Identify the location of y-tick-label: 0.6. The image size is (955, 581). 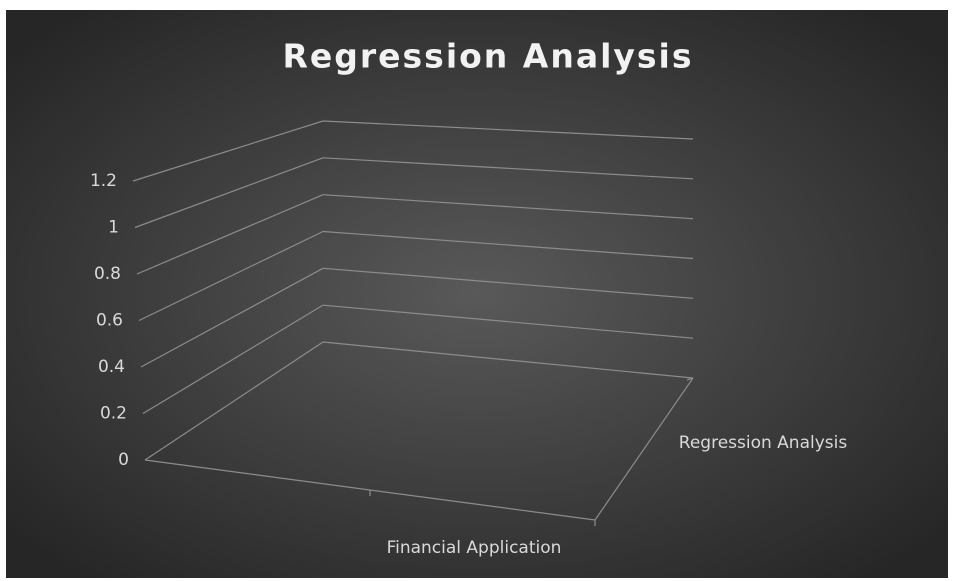
(109, 321).